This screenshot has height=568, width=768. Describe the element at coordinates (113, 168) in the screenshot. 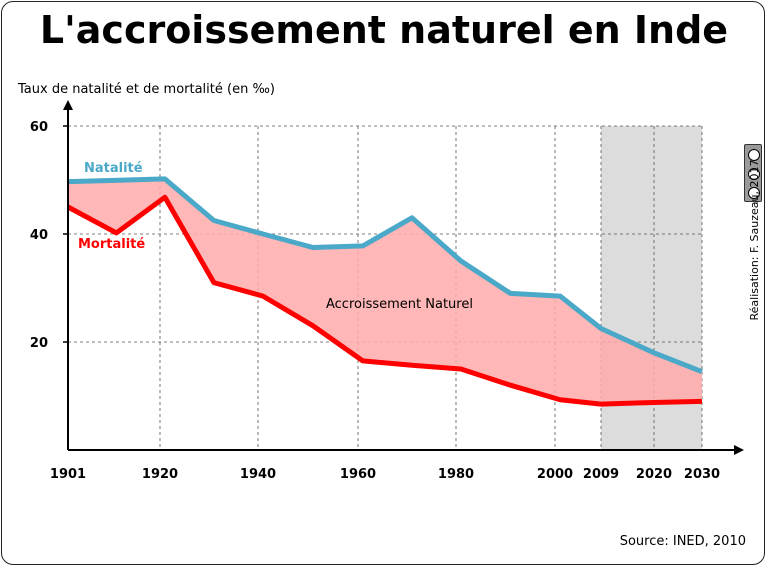

I see `series-label-natalite: Natalité` at that location.